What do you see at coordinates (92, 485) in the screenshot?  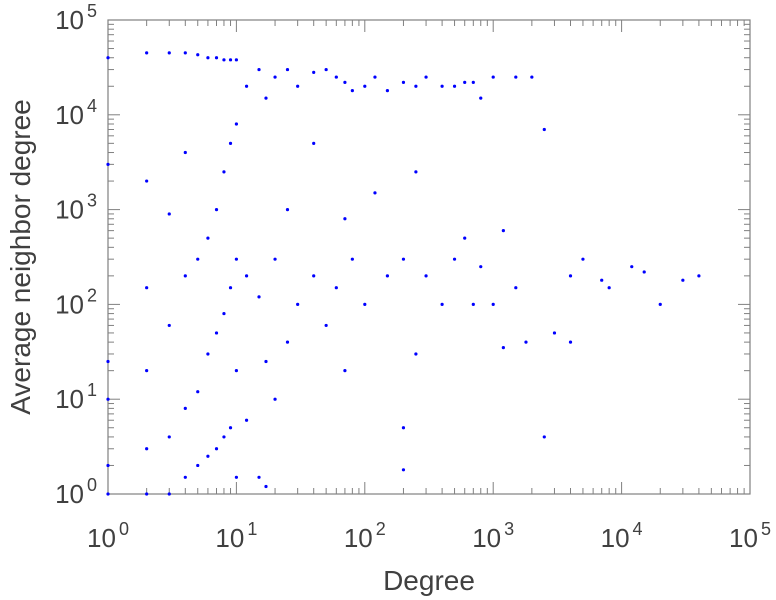 I see `y-tick-exponent: 0` at bounding box center [92, 485].